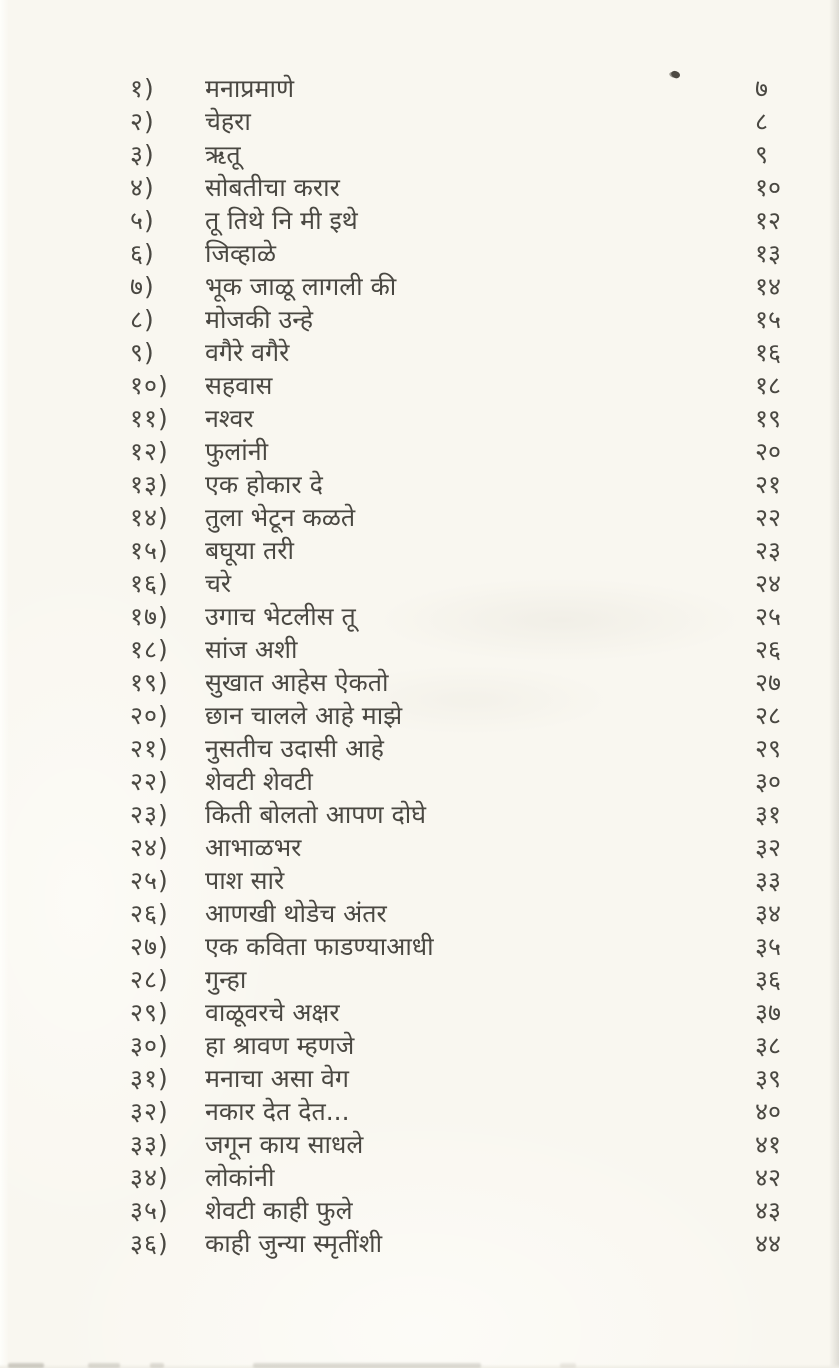 The height and width of the screenshot is (1368, 839). Describe the element at coordinates (484, 715) in the screenshot. I see `toc-entry: २०) छान चालले आहे माझे २८` at that location.